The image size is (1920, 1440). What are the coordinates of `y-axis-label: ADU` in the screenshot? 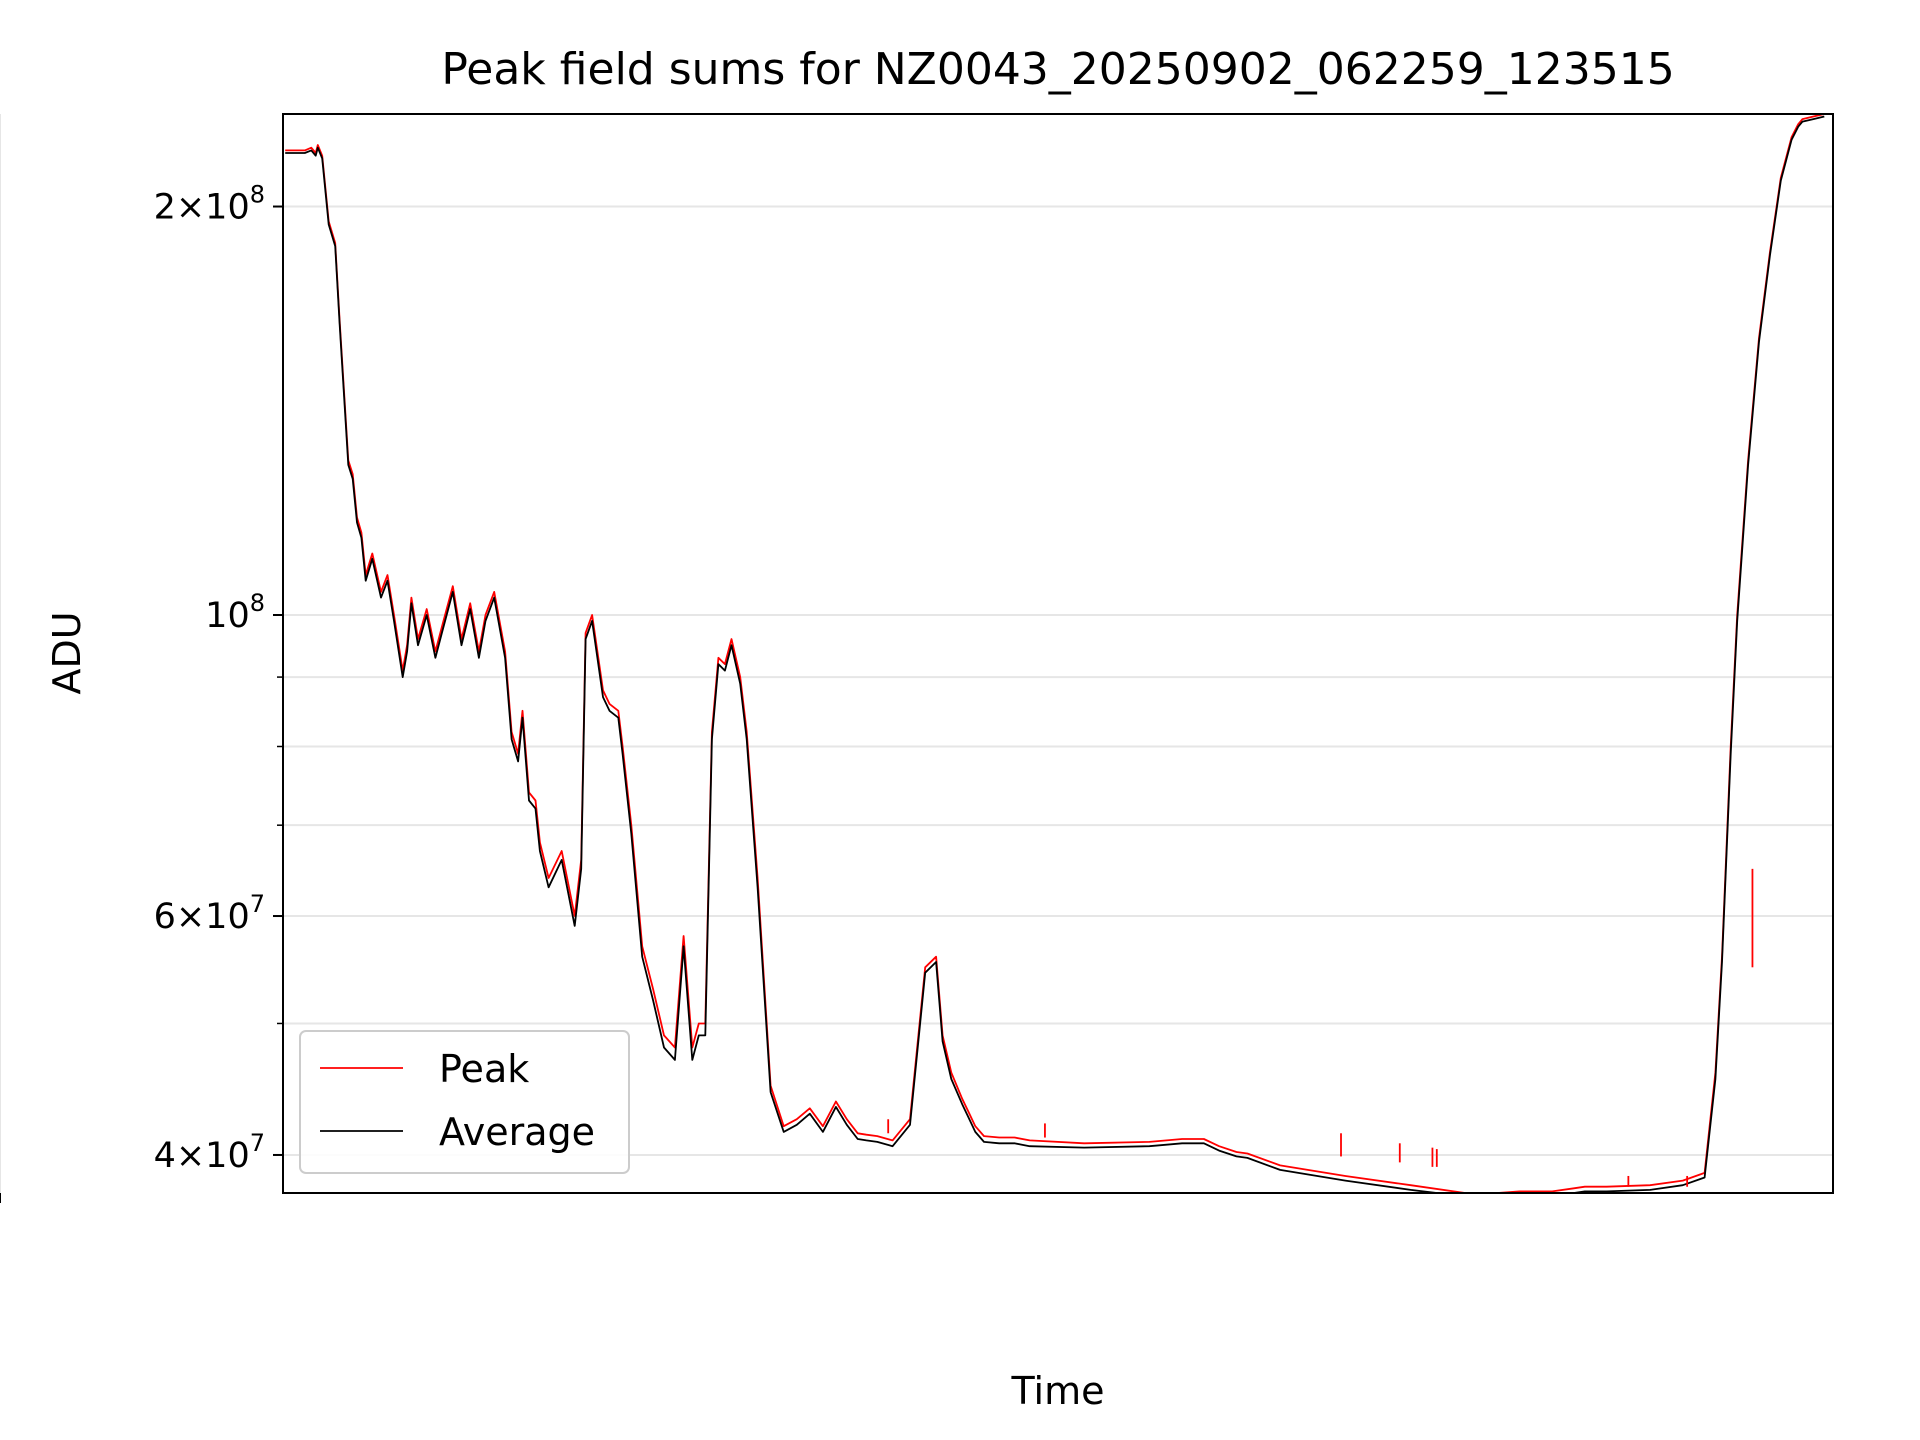 It's located at (67, 652).